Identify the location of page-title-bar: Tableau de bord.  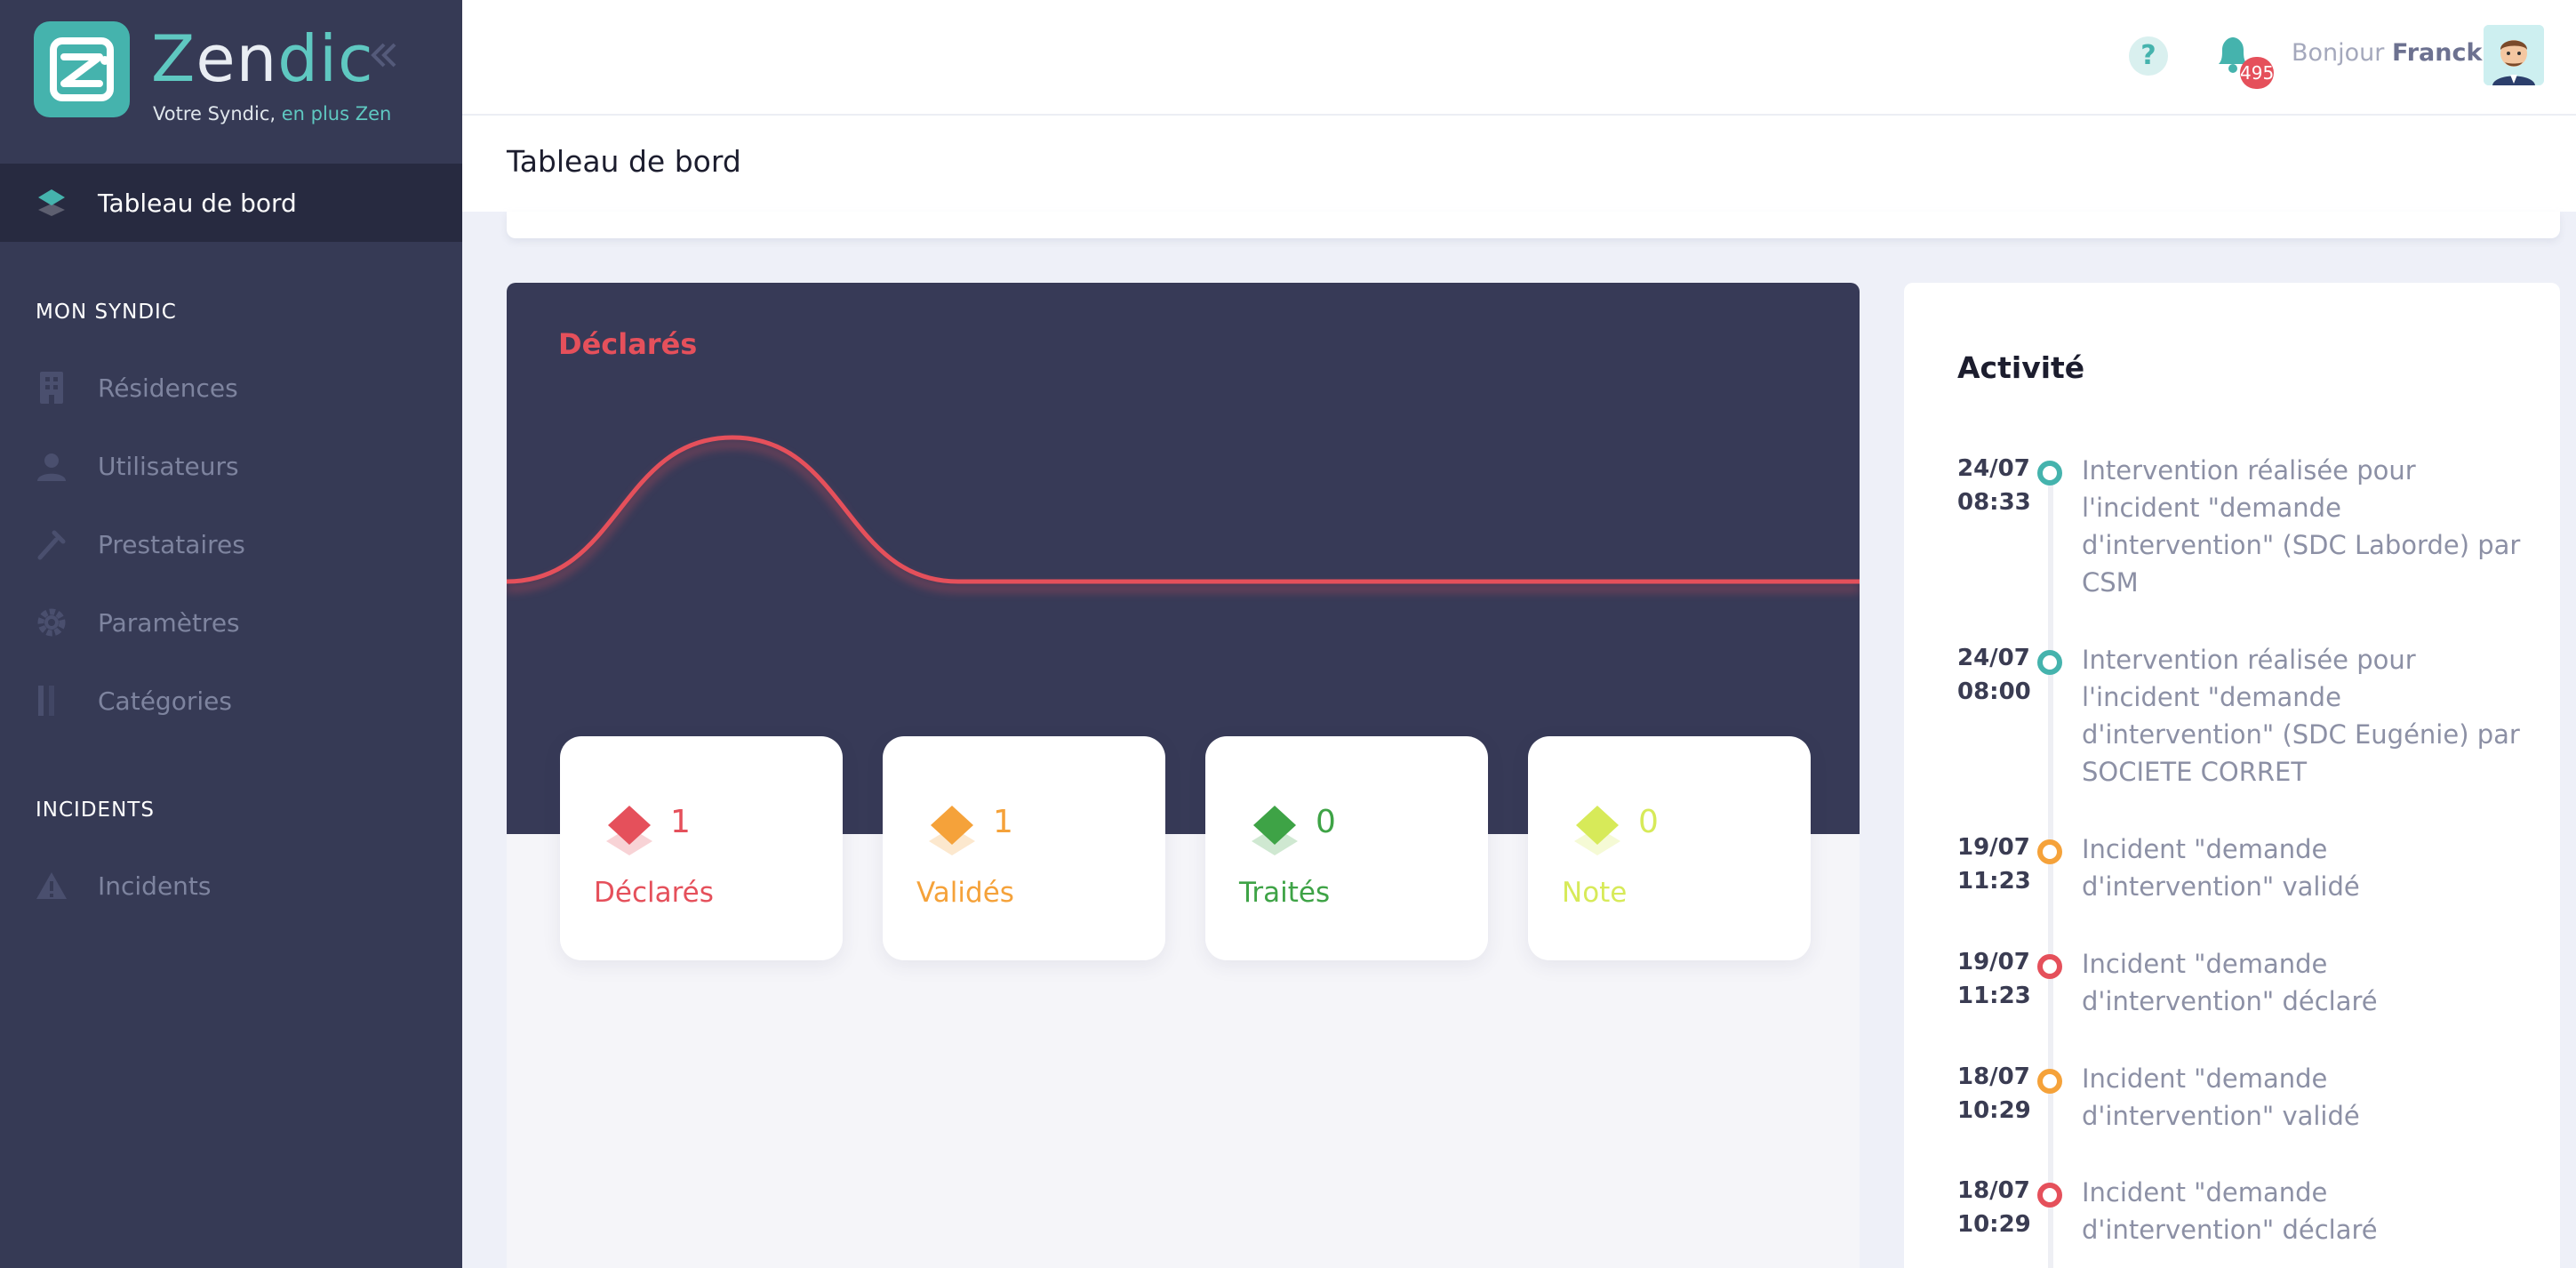
(1519, 164).